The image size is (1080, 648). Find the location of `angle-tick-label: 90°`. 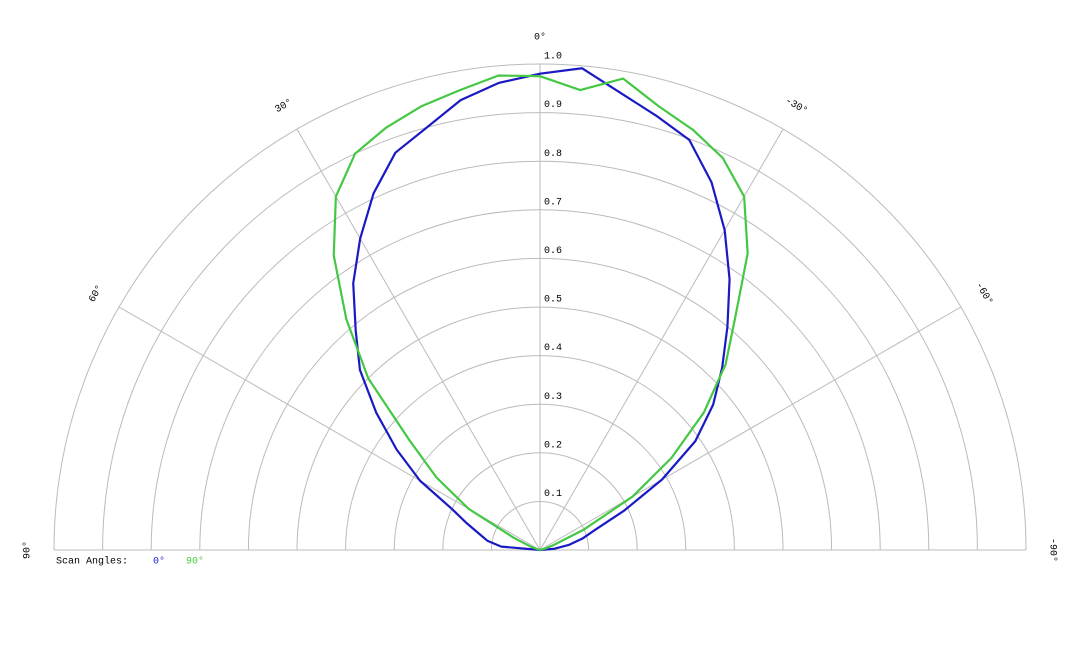

angle-tick-label: 90° is located at coordinates (28, 550).